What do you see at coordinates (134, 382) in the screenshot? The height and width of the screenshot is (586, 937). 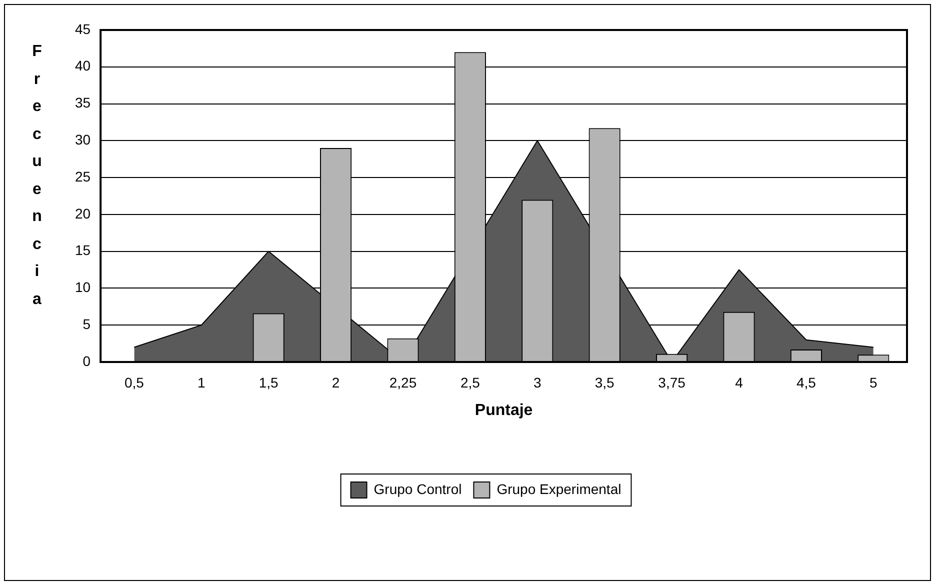 I see `x-tick-label: 0,5` at bounding box center [134, 382].